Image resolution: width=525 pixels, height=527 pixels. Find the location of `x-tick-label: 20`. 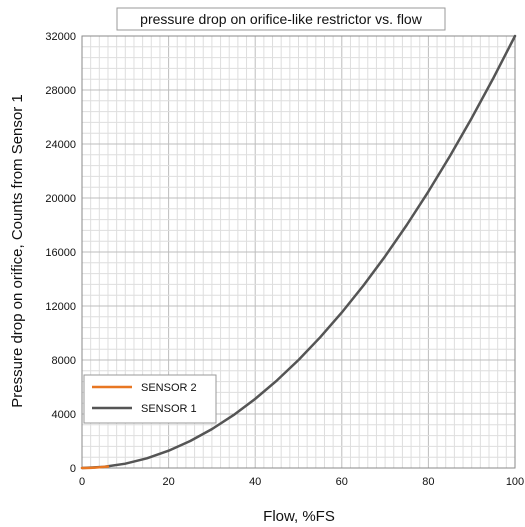

x-tick-label: 20 is located at coordinates (168, 482).